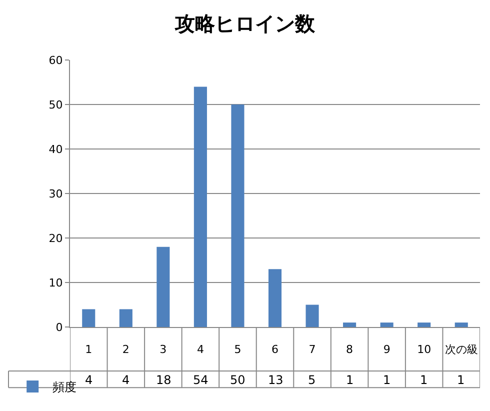 This screenshot has width=490, height=411. What do you see at coordinates (55, 60) in the screenshot?
I see `y-tick-label: 60` at bounding box center [55, 60].